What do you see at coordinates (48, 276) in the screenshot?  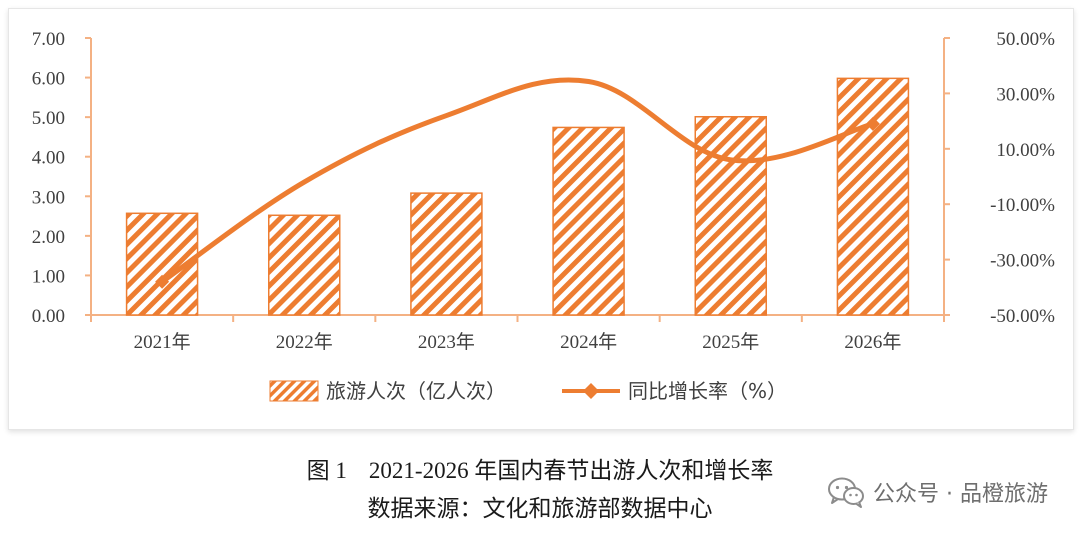 I see `left-axis-tick-label: 1.00` at bounding box center [48, 276].